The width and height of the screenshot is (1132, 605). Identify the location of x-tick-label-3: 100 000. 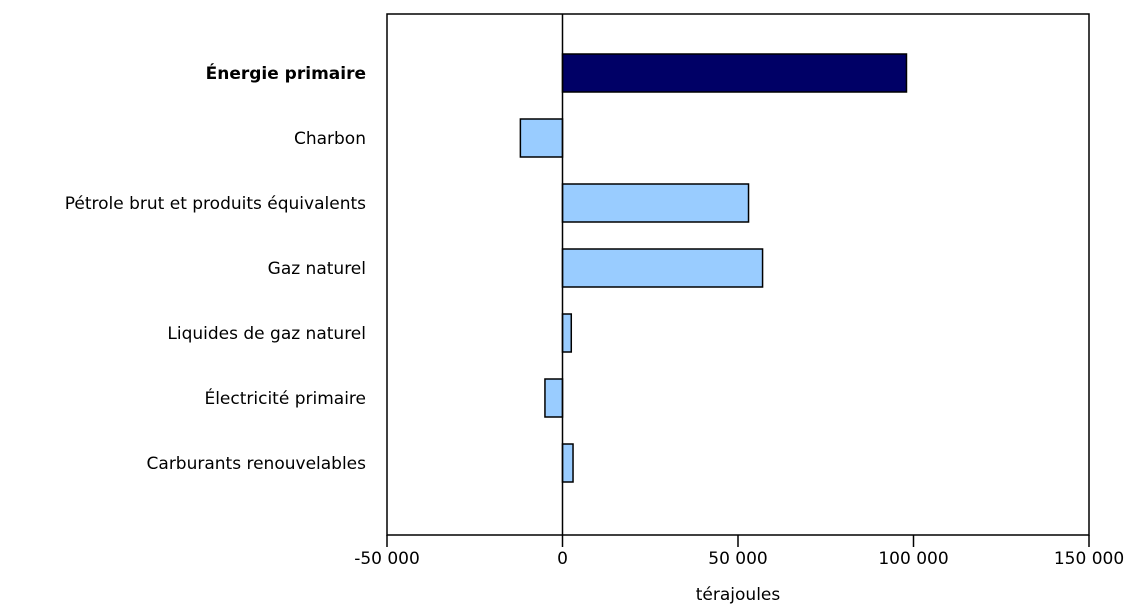
(913, 559).